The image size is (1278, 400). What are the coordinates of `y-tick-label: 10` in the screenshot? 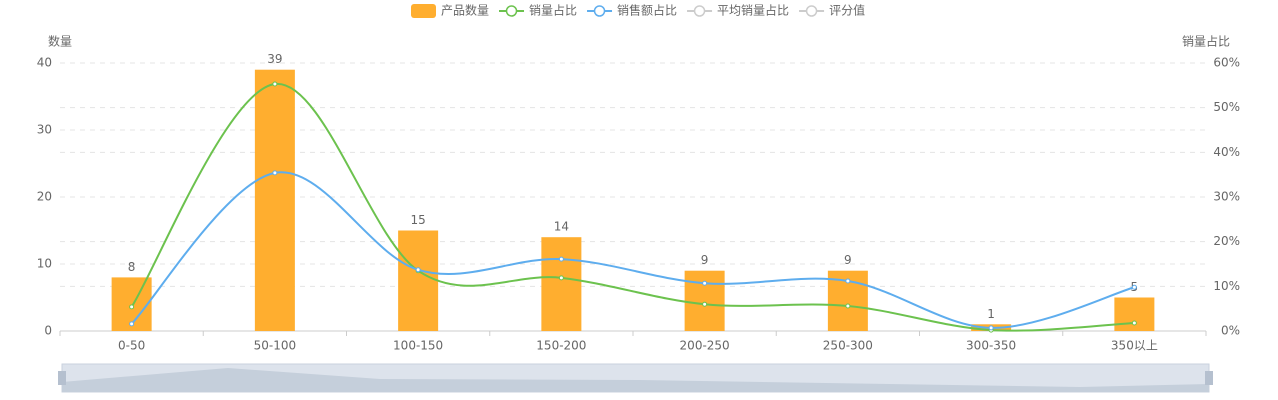 It's located at (44, 264).